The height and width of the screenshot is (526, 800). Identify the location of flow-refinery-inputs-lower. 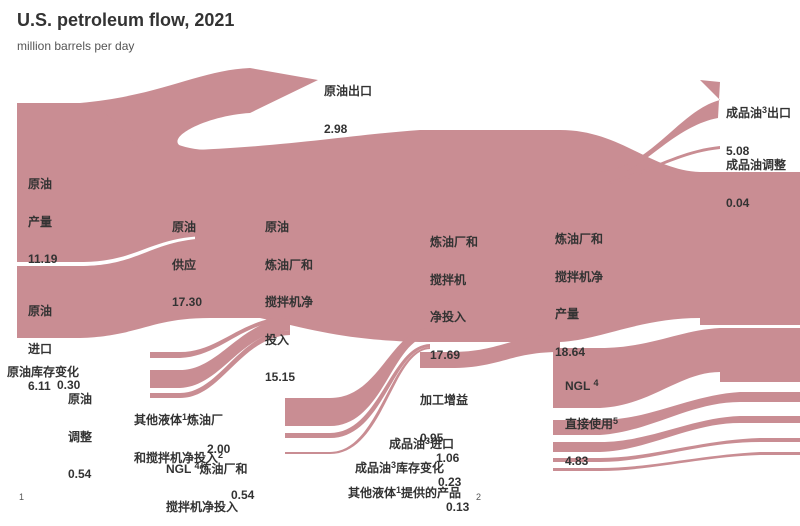
(357, 377).